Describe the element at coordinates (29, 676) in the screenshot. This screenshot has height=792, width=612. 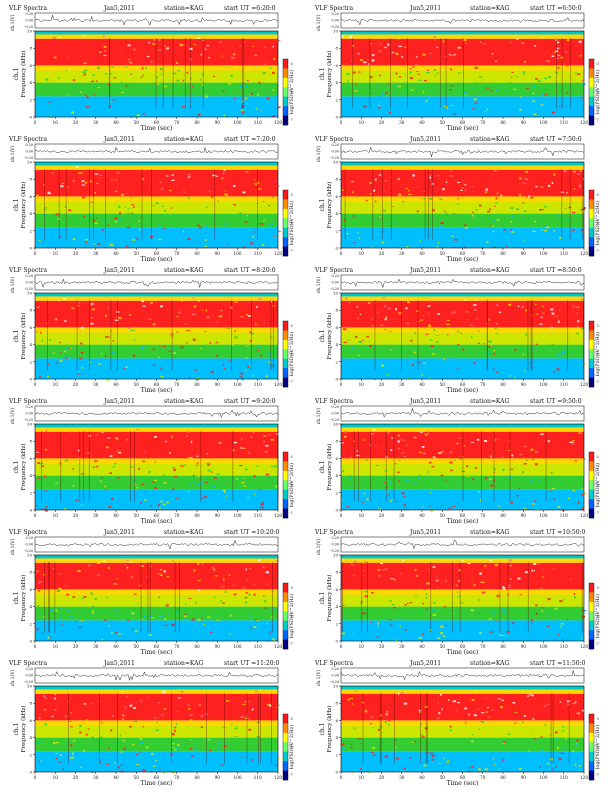
I see `trace-ytick-label: 0.00` at that location.